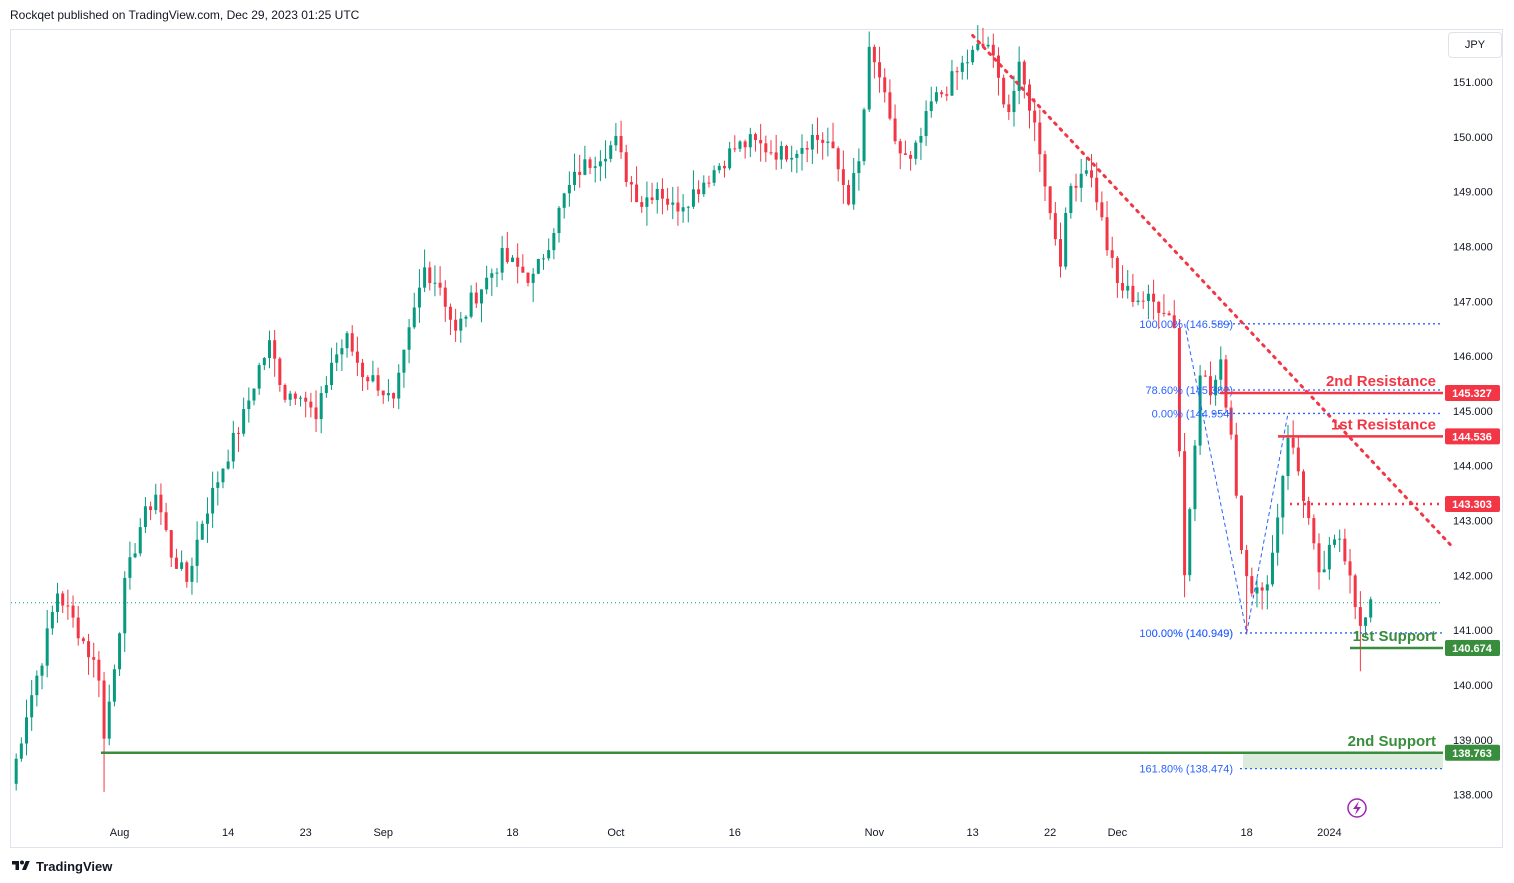  I want to click on currency-button: JPY, so click(1475, 45).